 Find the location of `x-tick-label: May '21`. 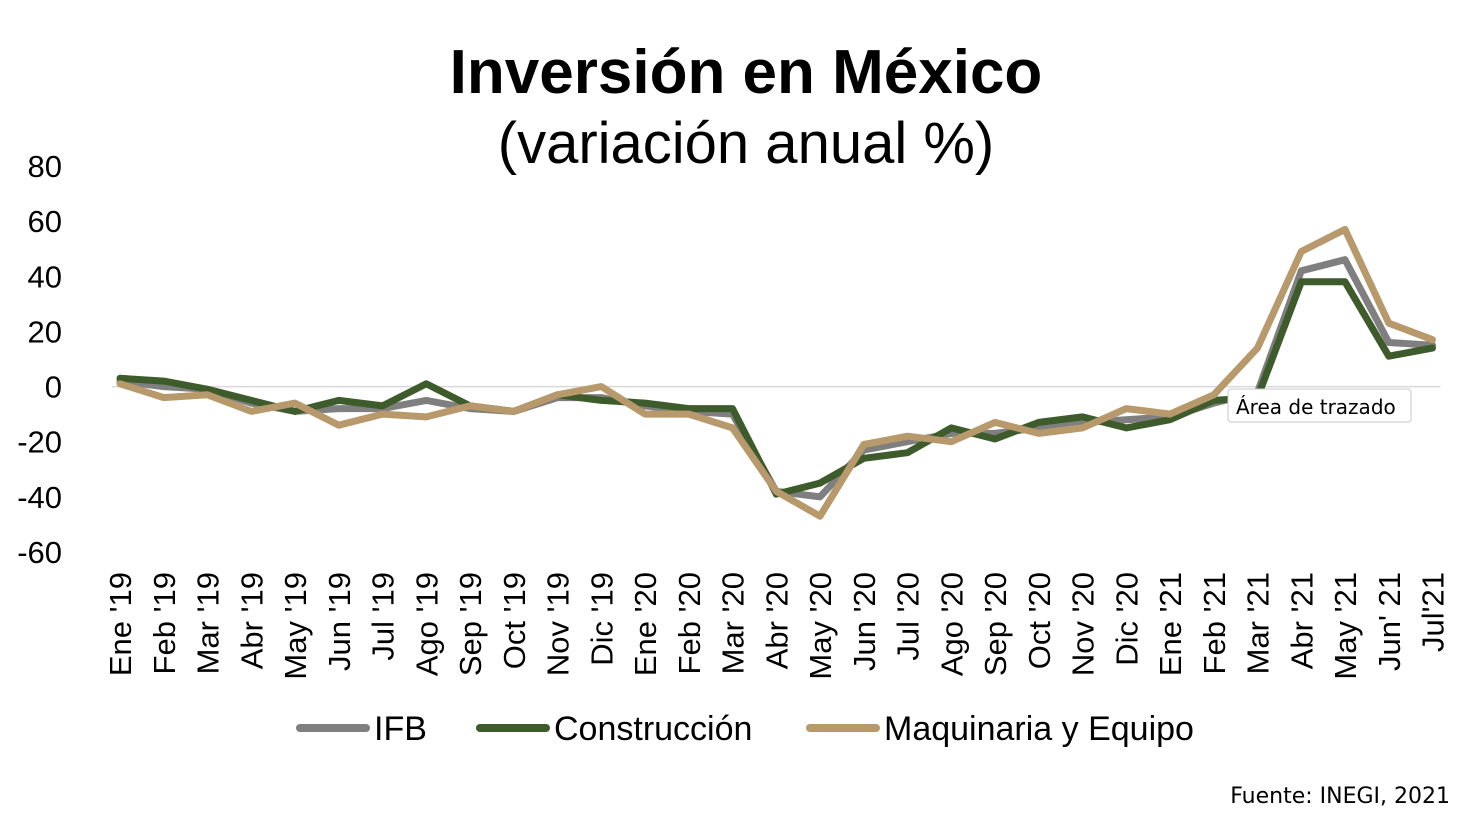

x-tick-label: May '21 is located at coordinates (1345, 626).